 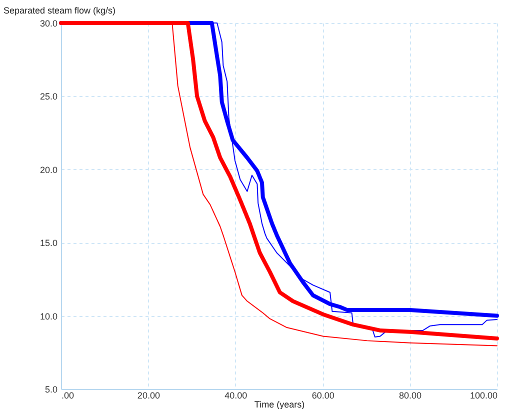 I want to click on x-tick-label: 60.00, so click(x=323, y=395).